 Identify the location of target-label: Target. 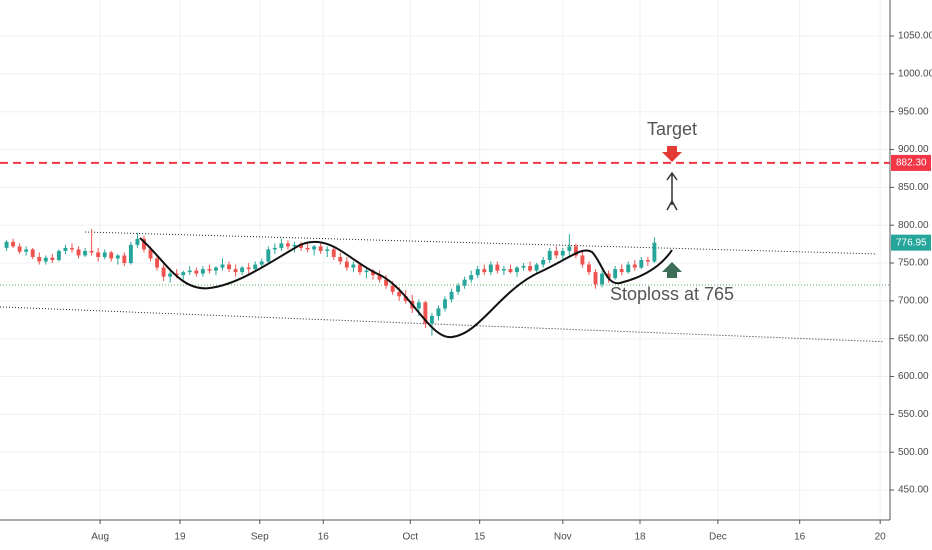
(672, 129).